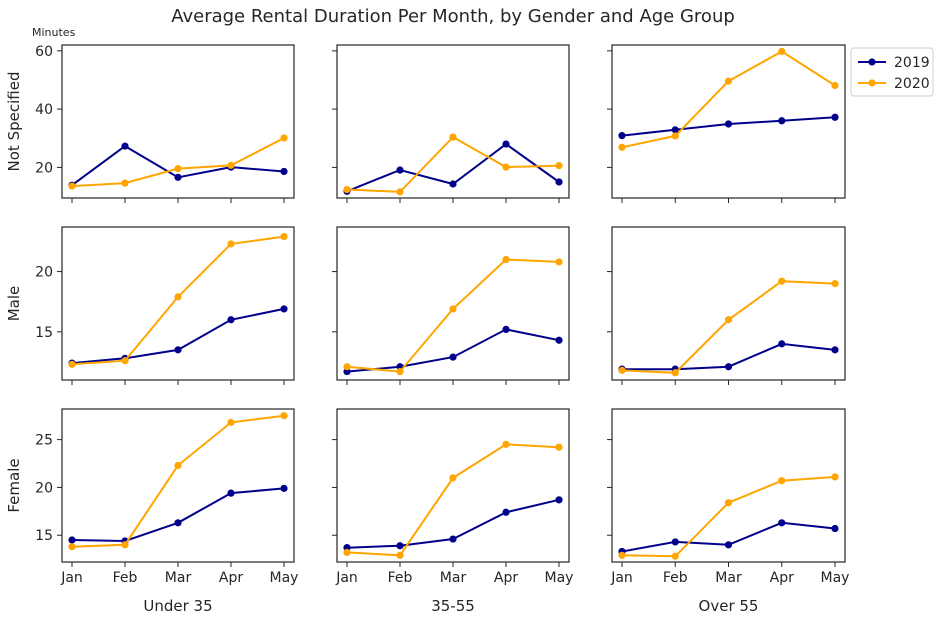 This screenshot has width=938, height=621. Describe the element at coordinates (14, 122) in the screenshot. I see `row-label: Not Specified` at that location.